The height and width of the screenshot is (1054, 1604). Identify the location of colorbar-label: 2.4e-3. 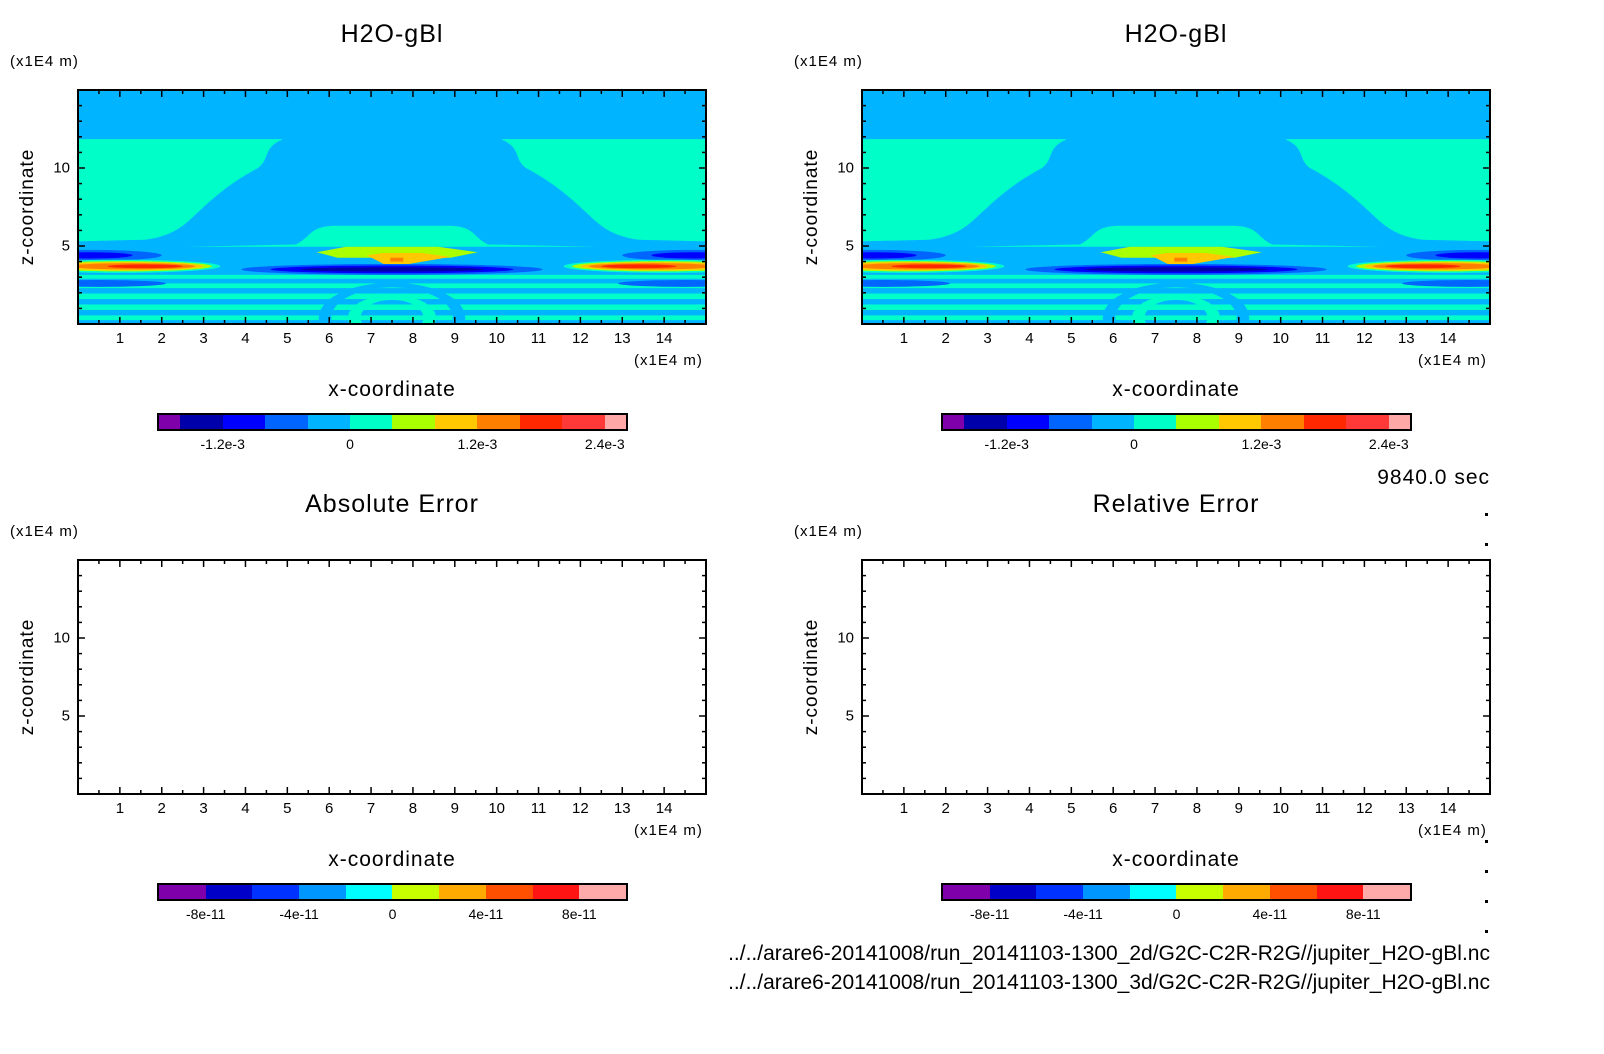
(1388, 444).